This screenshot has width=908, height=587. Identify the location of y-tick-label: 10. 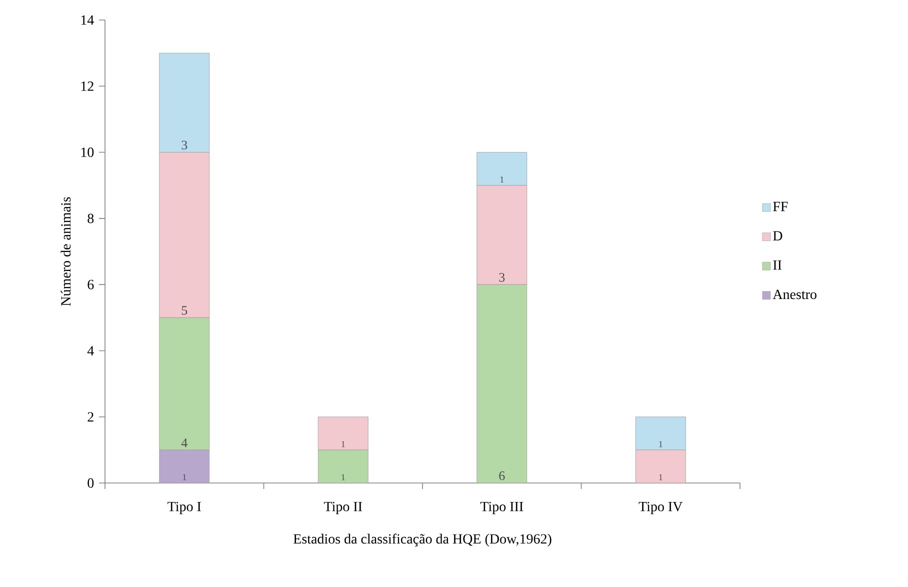
(87, 153).